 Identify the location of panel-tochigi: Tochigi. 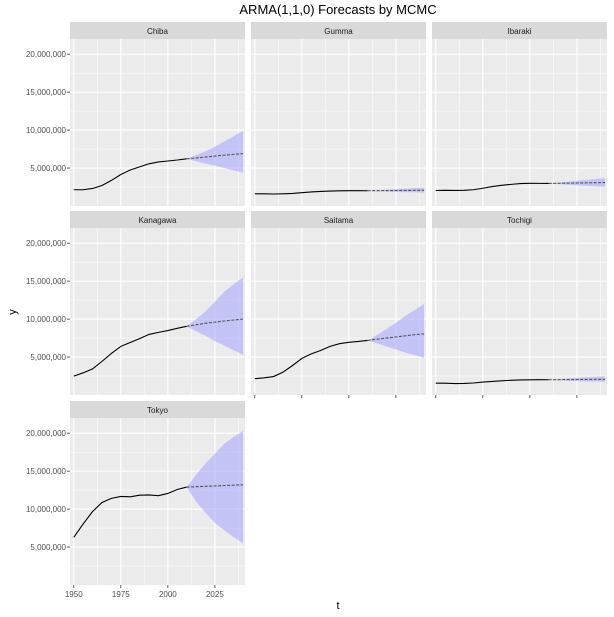
(519, 304).